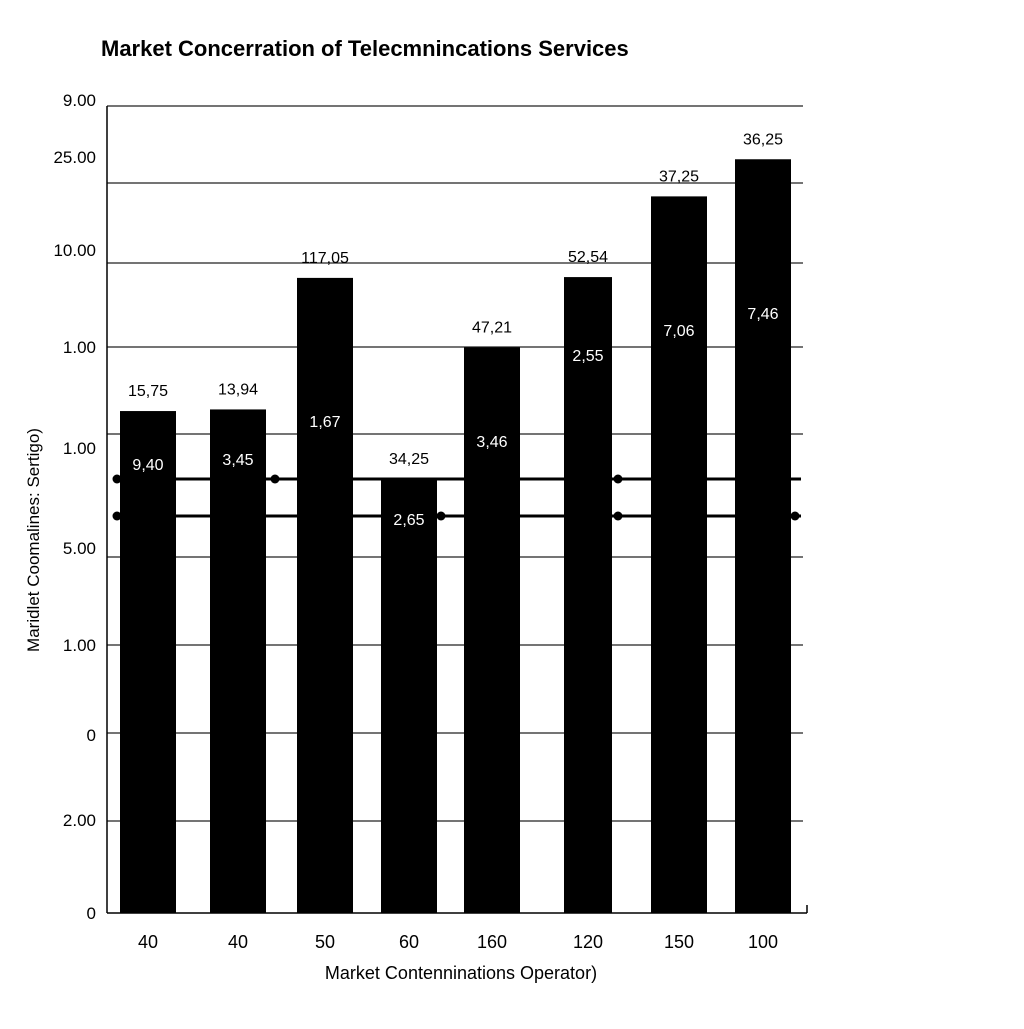 This screenshot has width=1024, height=1029. Describe the element at coordinates (763, 139) in the screenshot. I see `bar-top-label: 36,25` at that location.